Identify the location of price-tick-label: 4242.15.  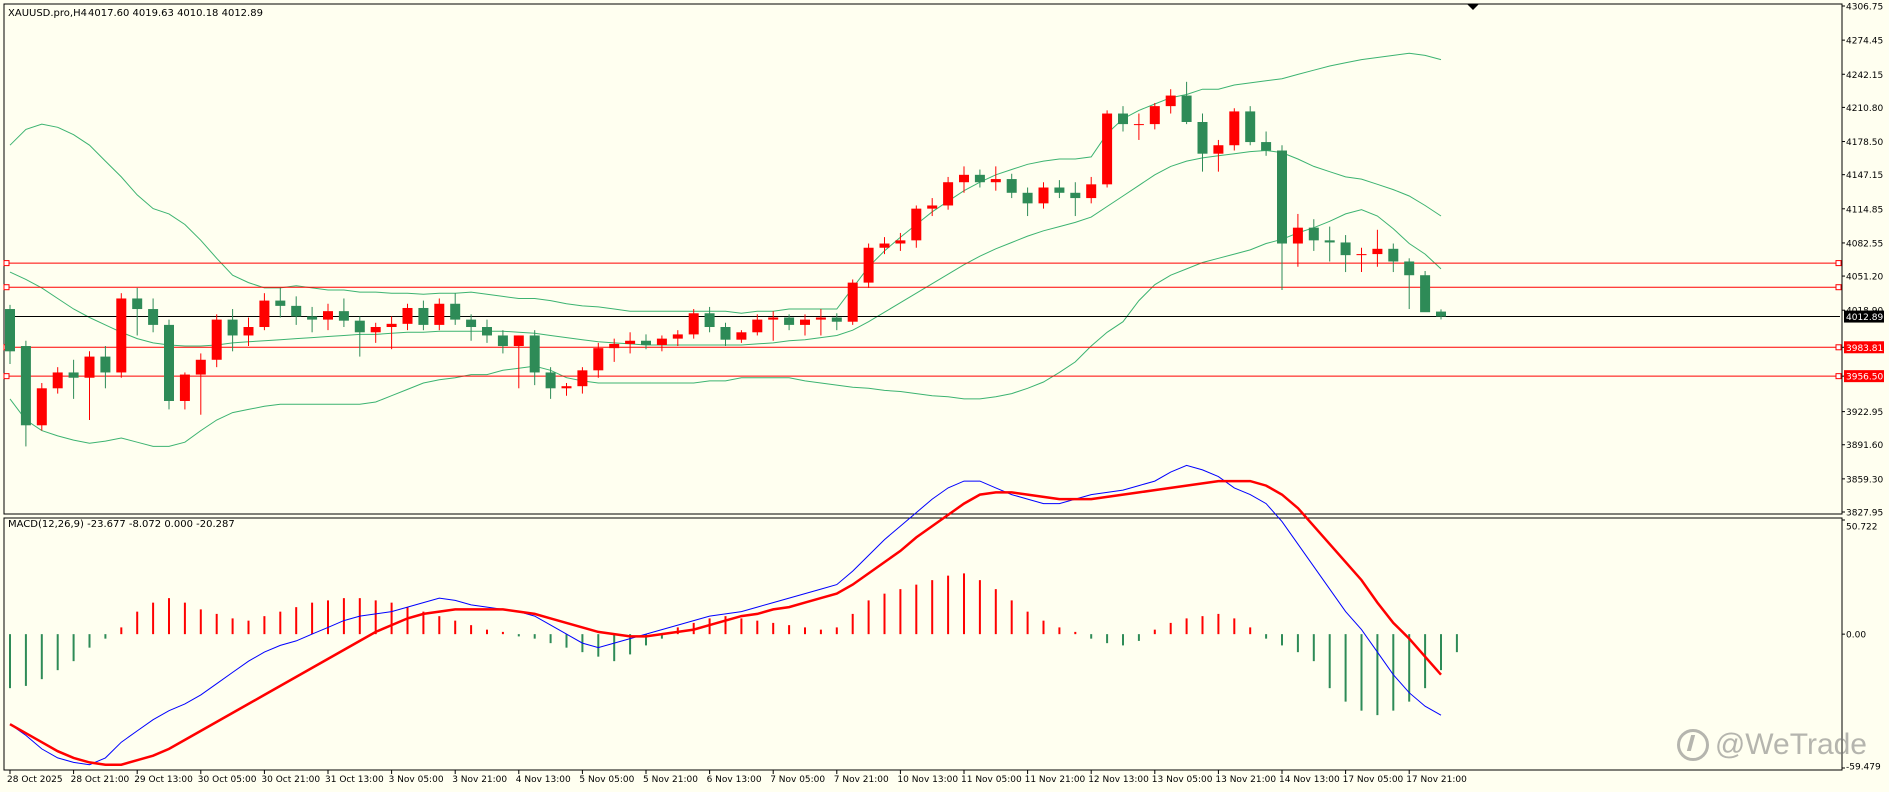
(1864, 76).